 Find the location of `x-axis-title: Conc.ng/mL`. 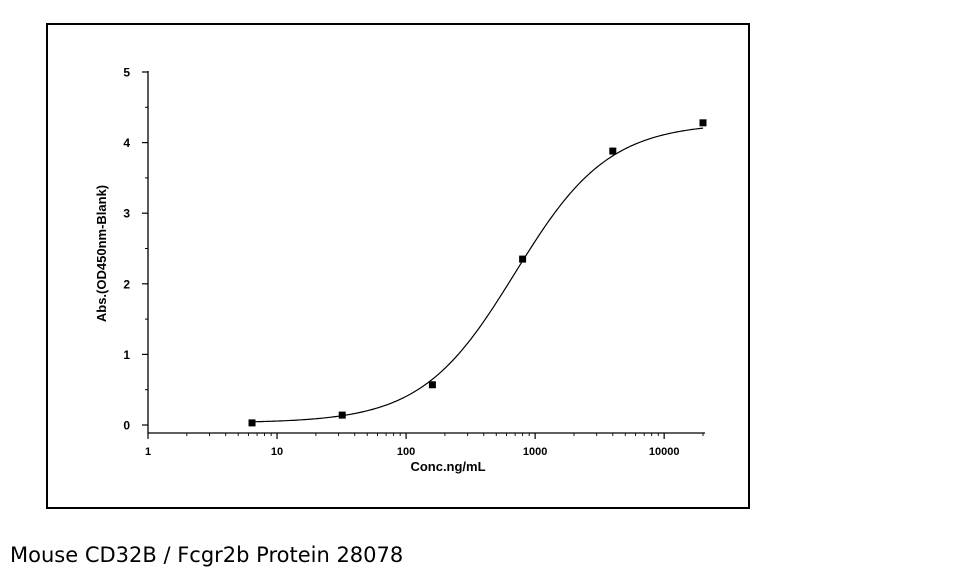

x-axis-title: Conc.ng/mL is located at coordinates (447, 466).